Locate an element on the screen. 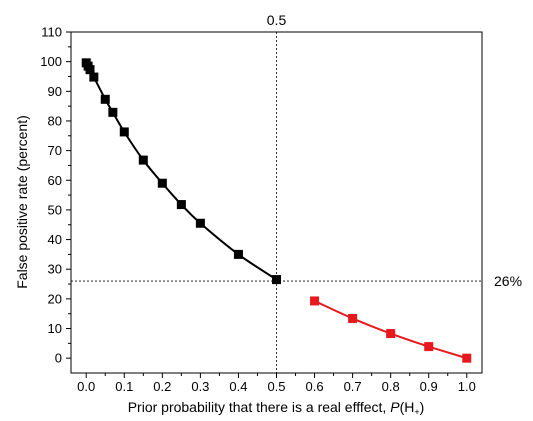 The width and height of the screenshot is (533, 421). x-tick-label: 0.6 is located at coordinates (315, 386).